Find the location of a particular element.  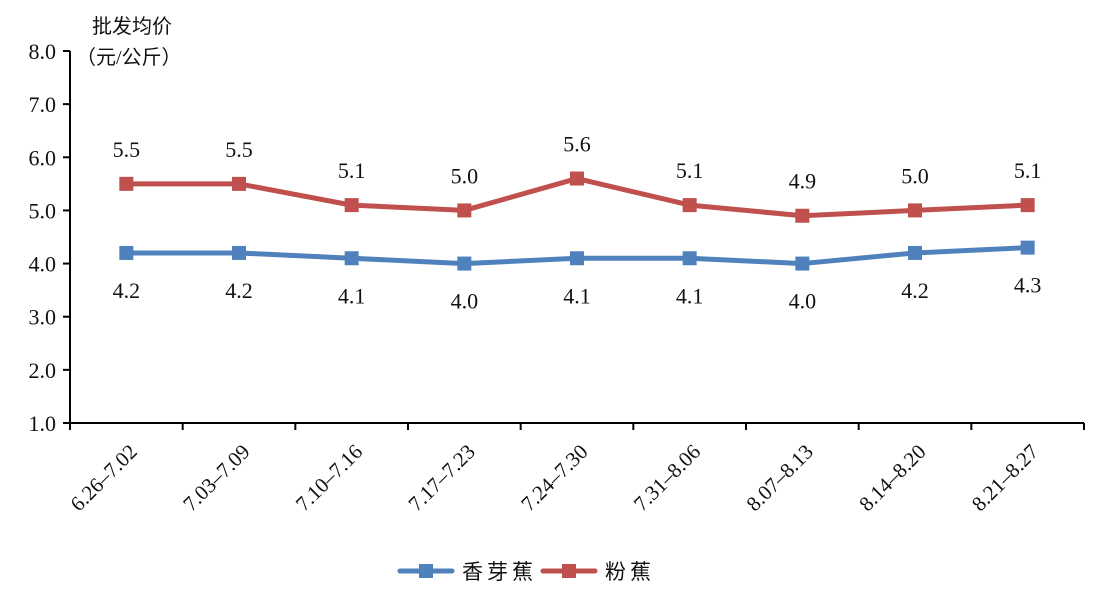

x-tick-label: 8.21–8.27 is located at coordinates (1005, 478).